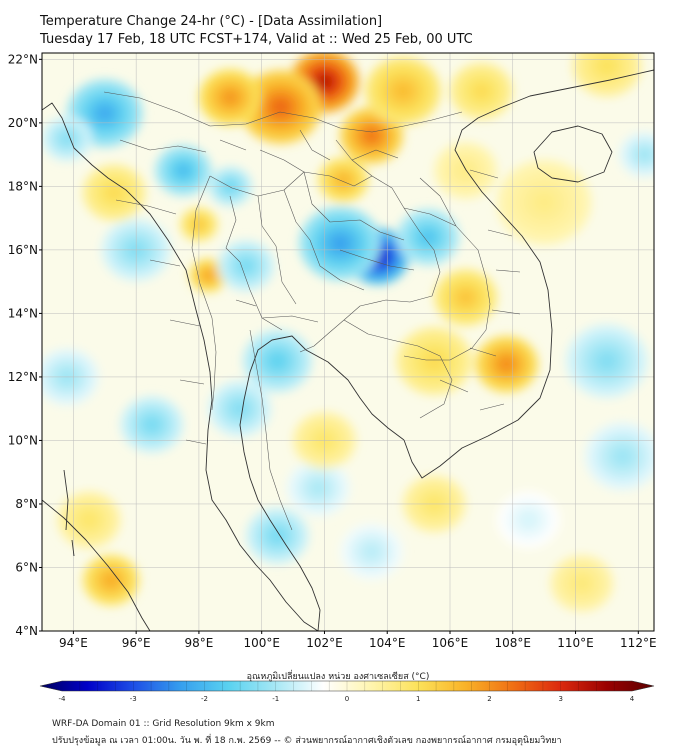  I want to click on lon-tick-label: 104°E, so click(387, 643).